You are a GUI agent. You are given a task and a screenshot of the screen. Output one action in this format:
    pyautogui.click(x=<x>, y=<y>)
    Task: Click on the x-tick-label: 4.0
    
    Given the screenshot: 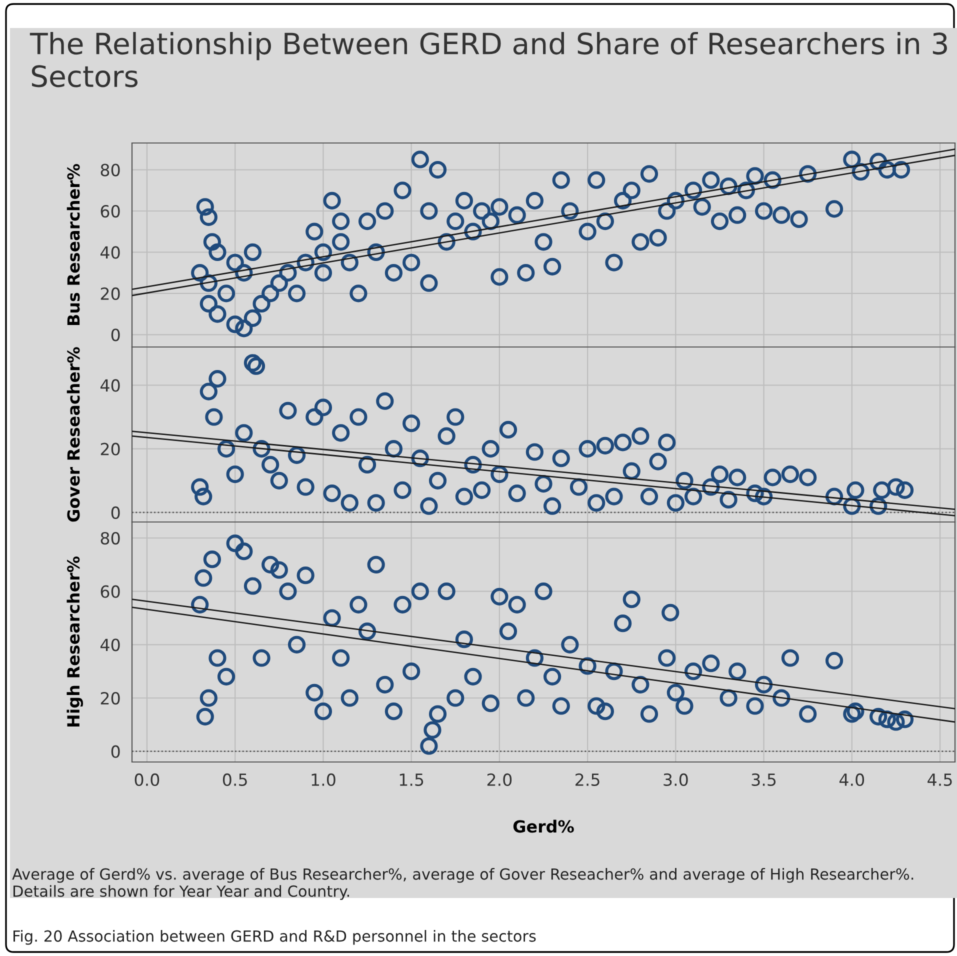 What is the action you would take?
    pyautogui.click(x=851, y=779)
    